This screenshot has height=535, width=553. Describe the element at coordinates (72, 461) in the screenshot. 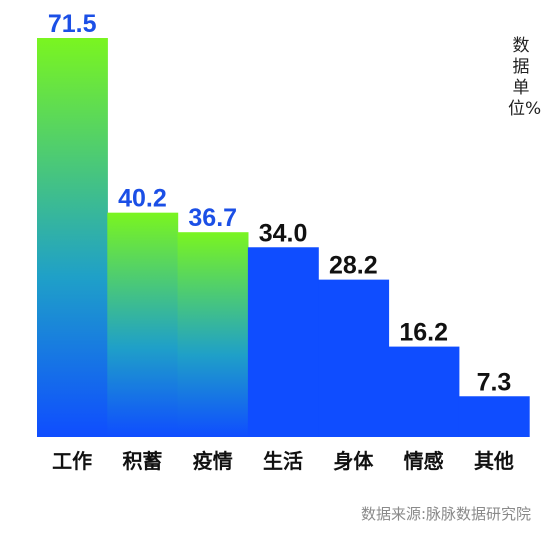

I see `category-label-1: 工作` at that location.